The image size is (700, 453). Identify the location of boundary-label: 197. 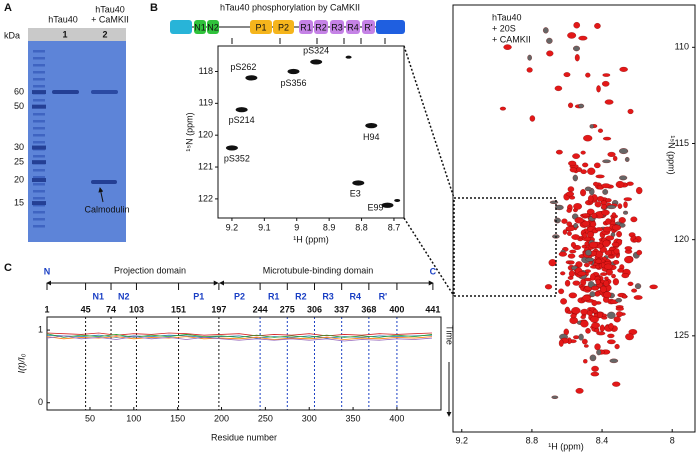
(218, 309).